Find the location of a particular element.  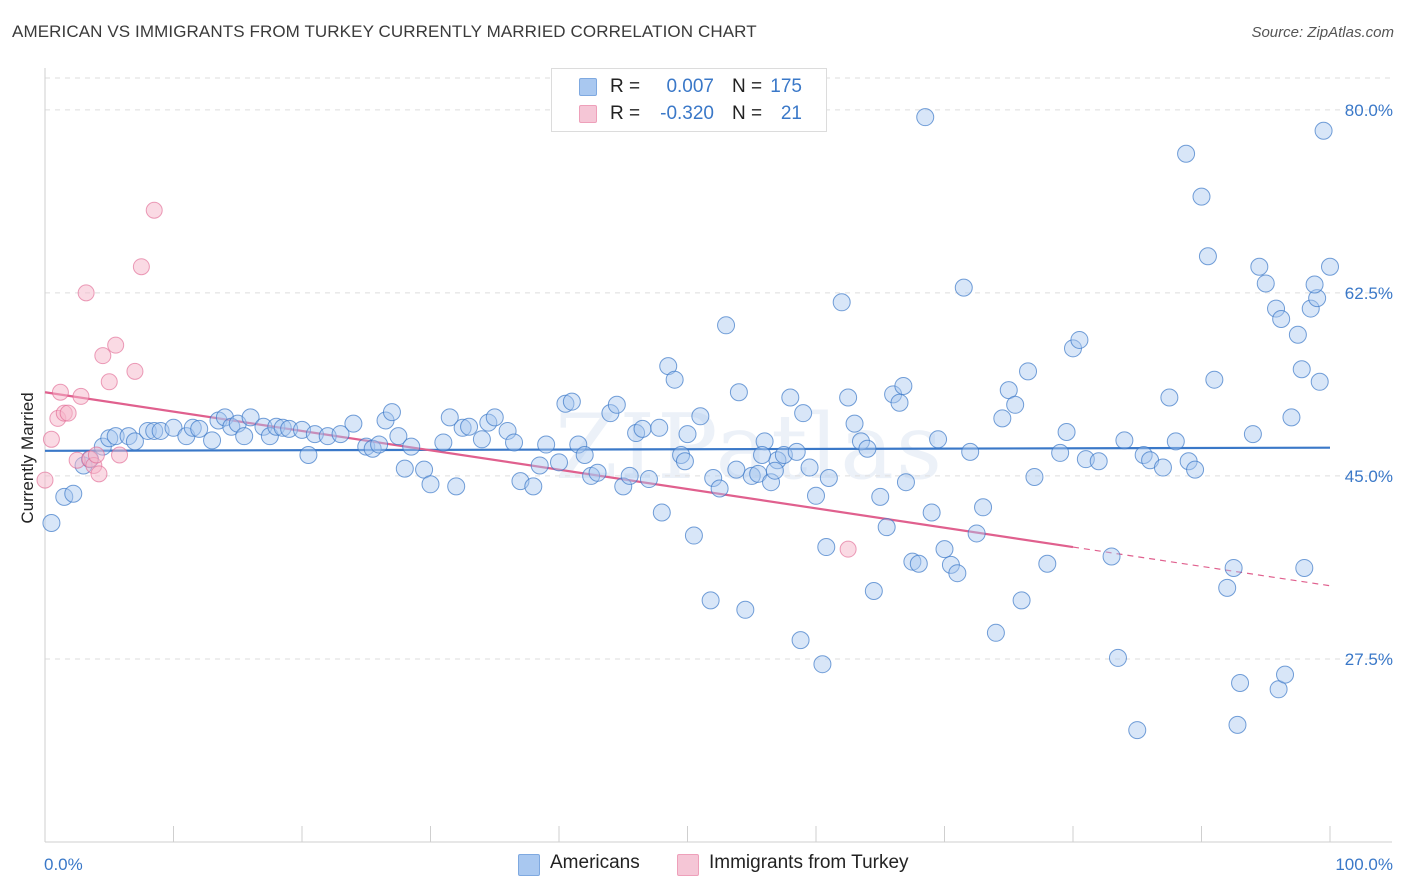

n-value: 21 is located at coordinates (791, 113).